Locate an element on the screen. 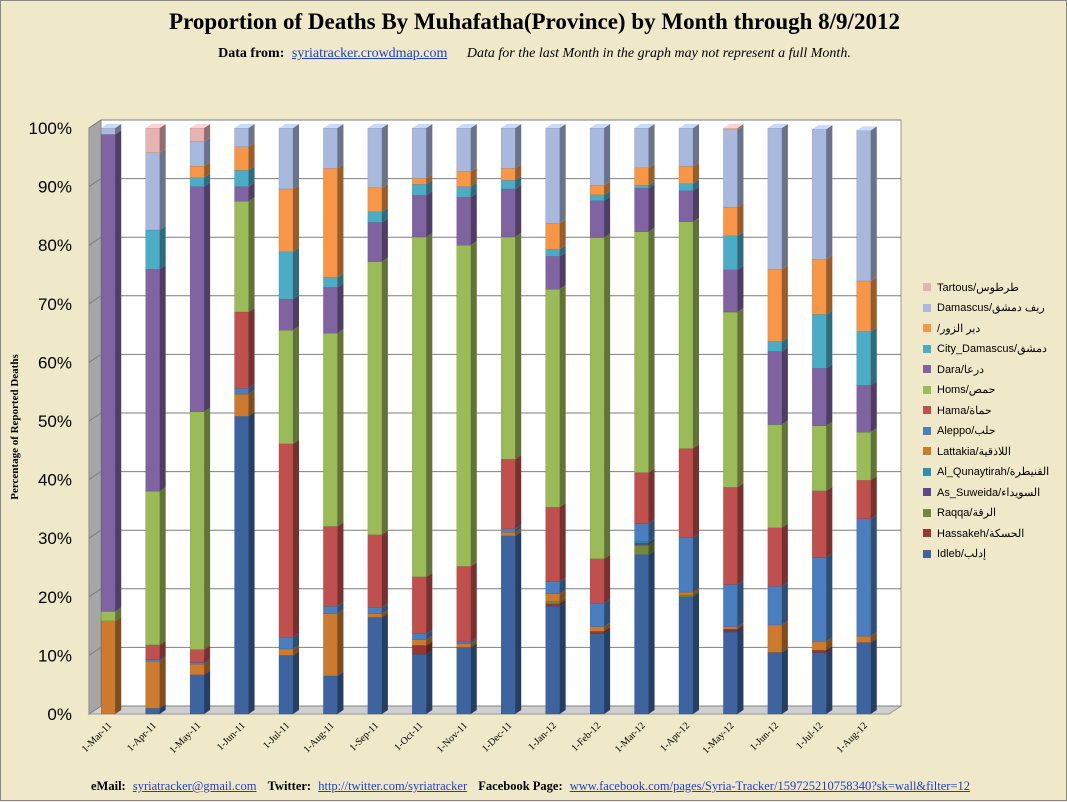  twitter-link: http://twitter.com/syriatracker is located at coordinates (393, 786).